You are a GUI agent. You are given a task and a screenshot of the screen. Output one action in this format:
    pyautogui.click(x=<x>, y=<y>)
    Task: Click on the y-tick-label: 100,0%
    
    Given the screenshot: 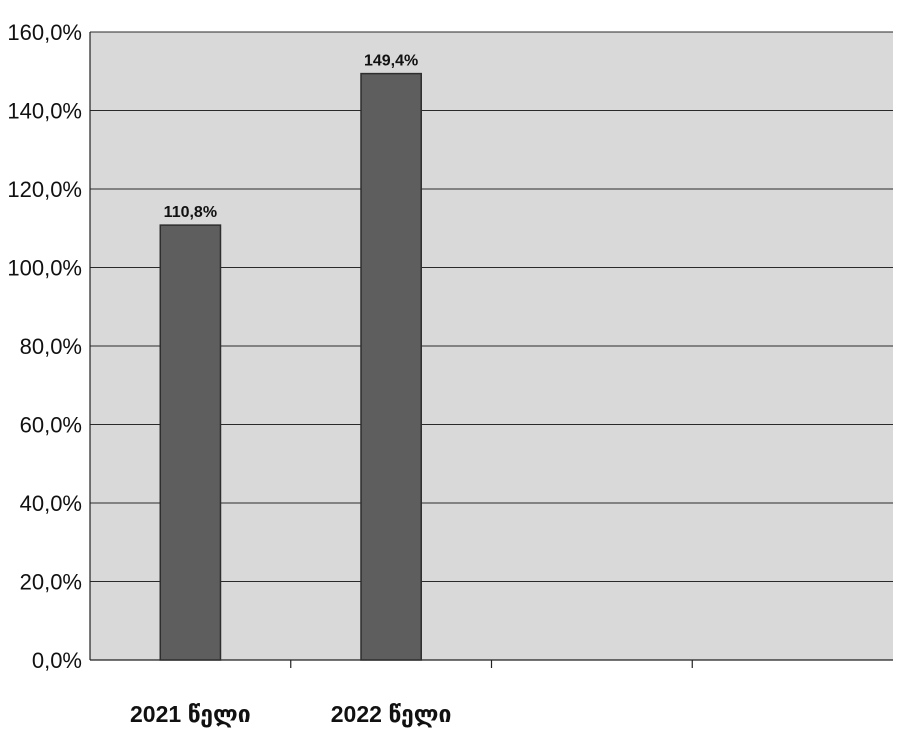 What is the action you would take?
    pyautogui.click(x=44, y=268)
    